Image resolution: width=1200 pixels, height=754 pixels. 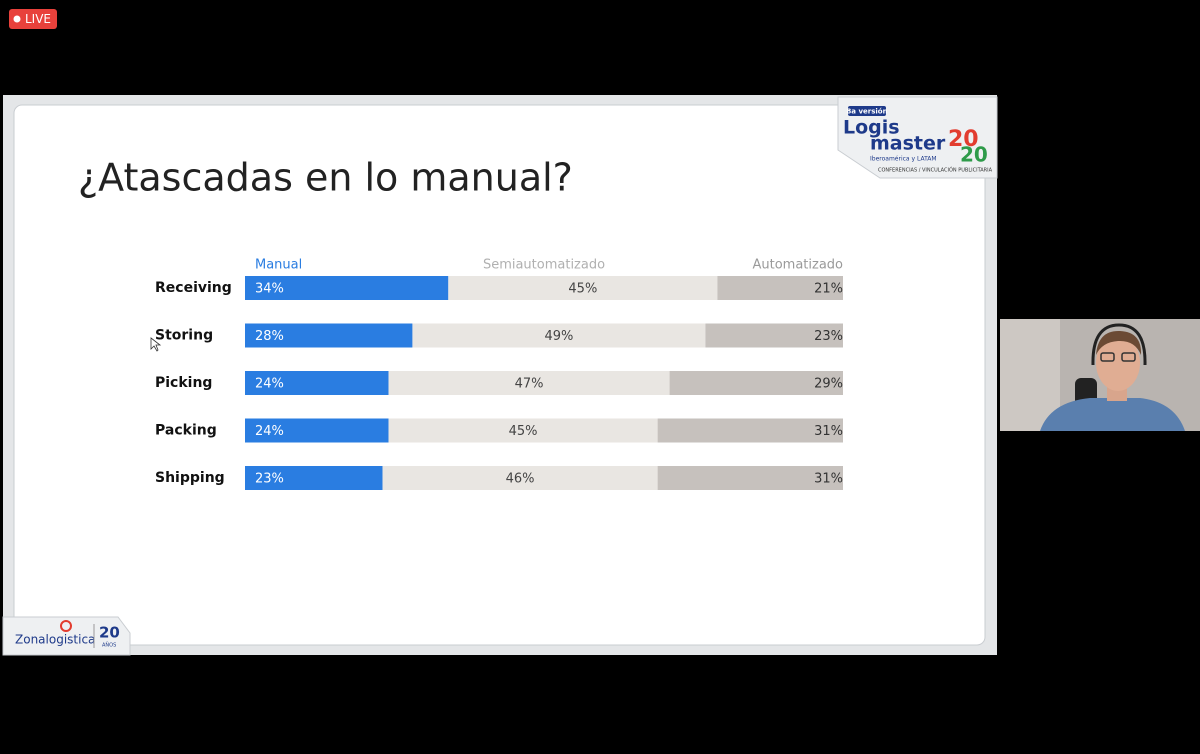 I want to click on legend-label: Semiautomatizado, so click(x=544, y=265).